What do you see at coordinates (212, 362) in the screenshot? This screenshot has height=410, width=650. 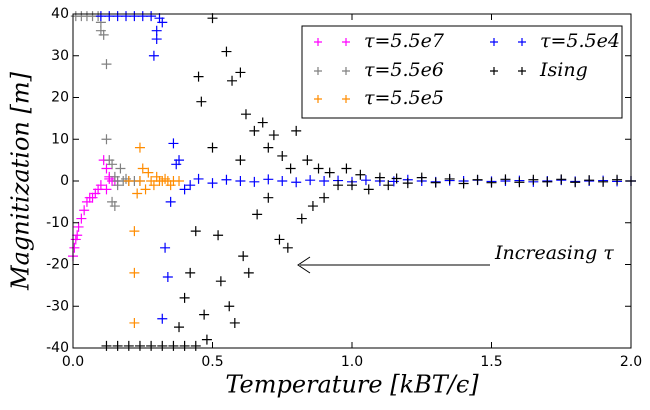 I see `x-tick-label: 0.5` at bounding box center [212, 362].